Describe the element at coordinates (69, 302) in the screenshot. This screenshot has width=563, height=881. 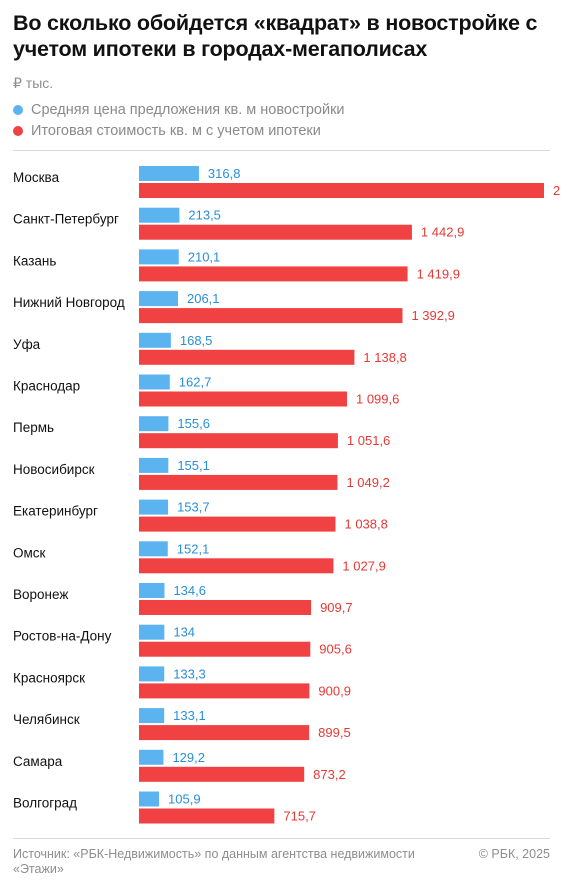
I see `category-label: Нижний Новгород` at that location.